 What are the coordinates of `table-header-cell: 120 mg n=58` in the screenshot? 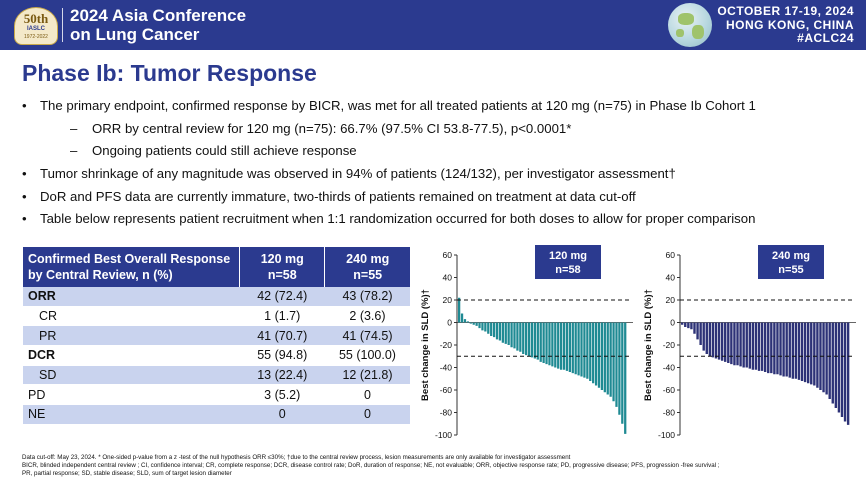 It's located at (282, 267).